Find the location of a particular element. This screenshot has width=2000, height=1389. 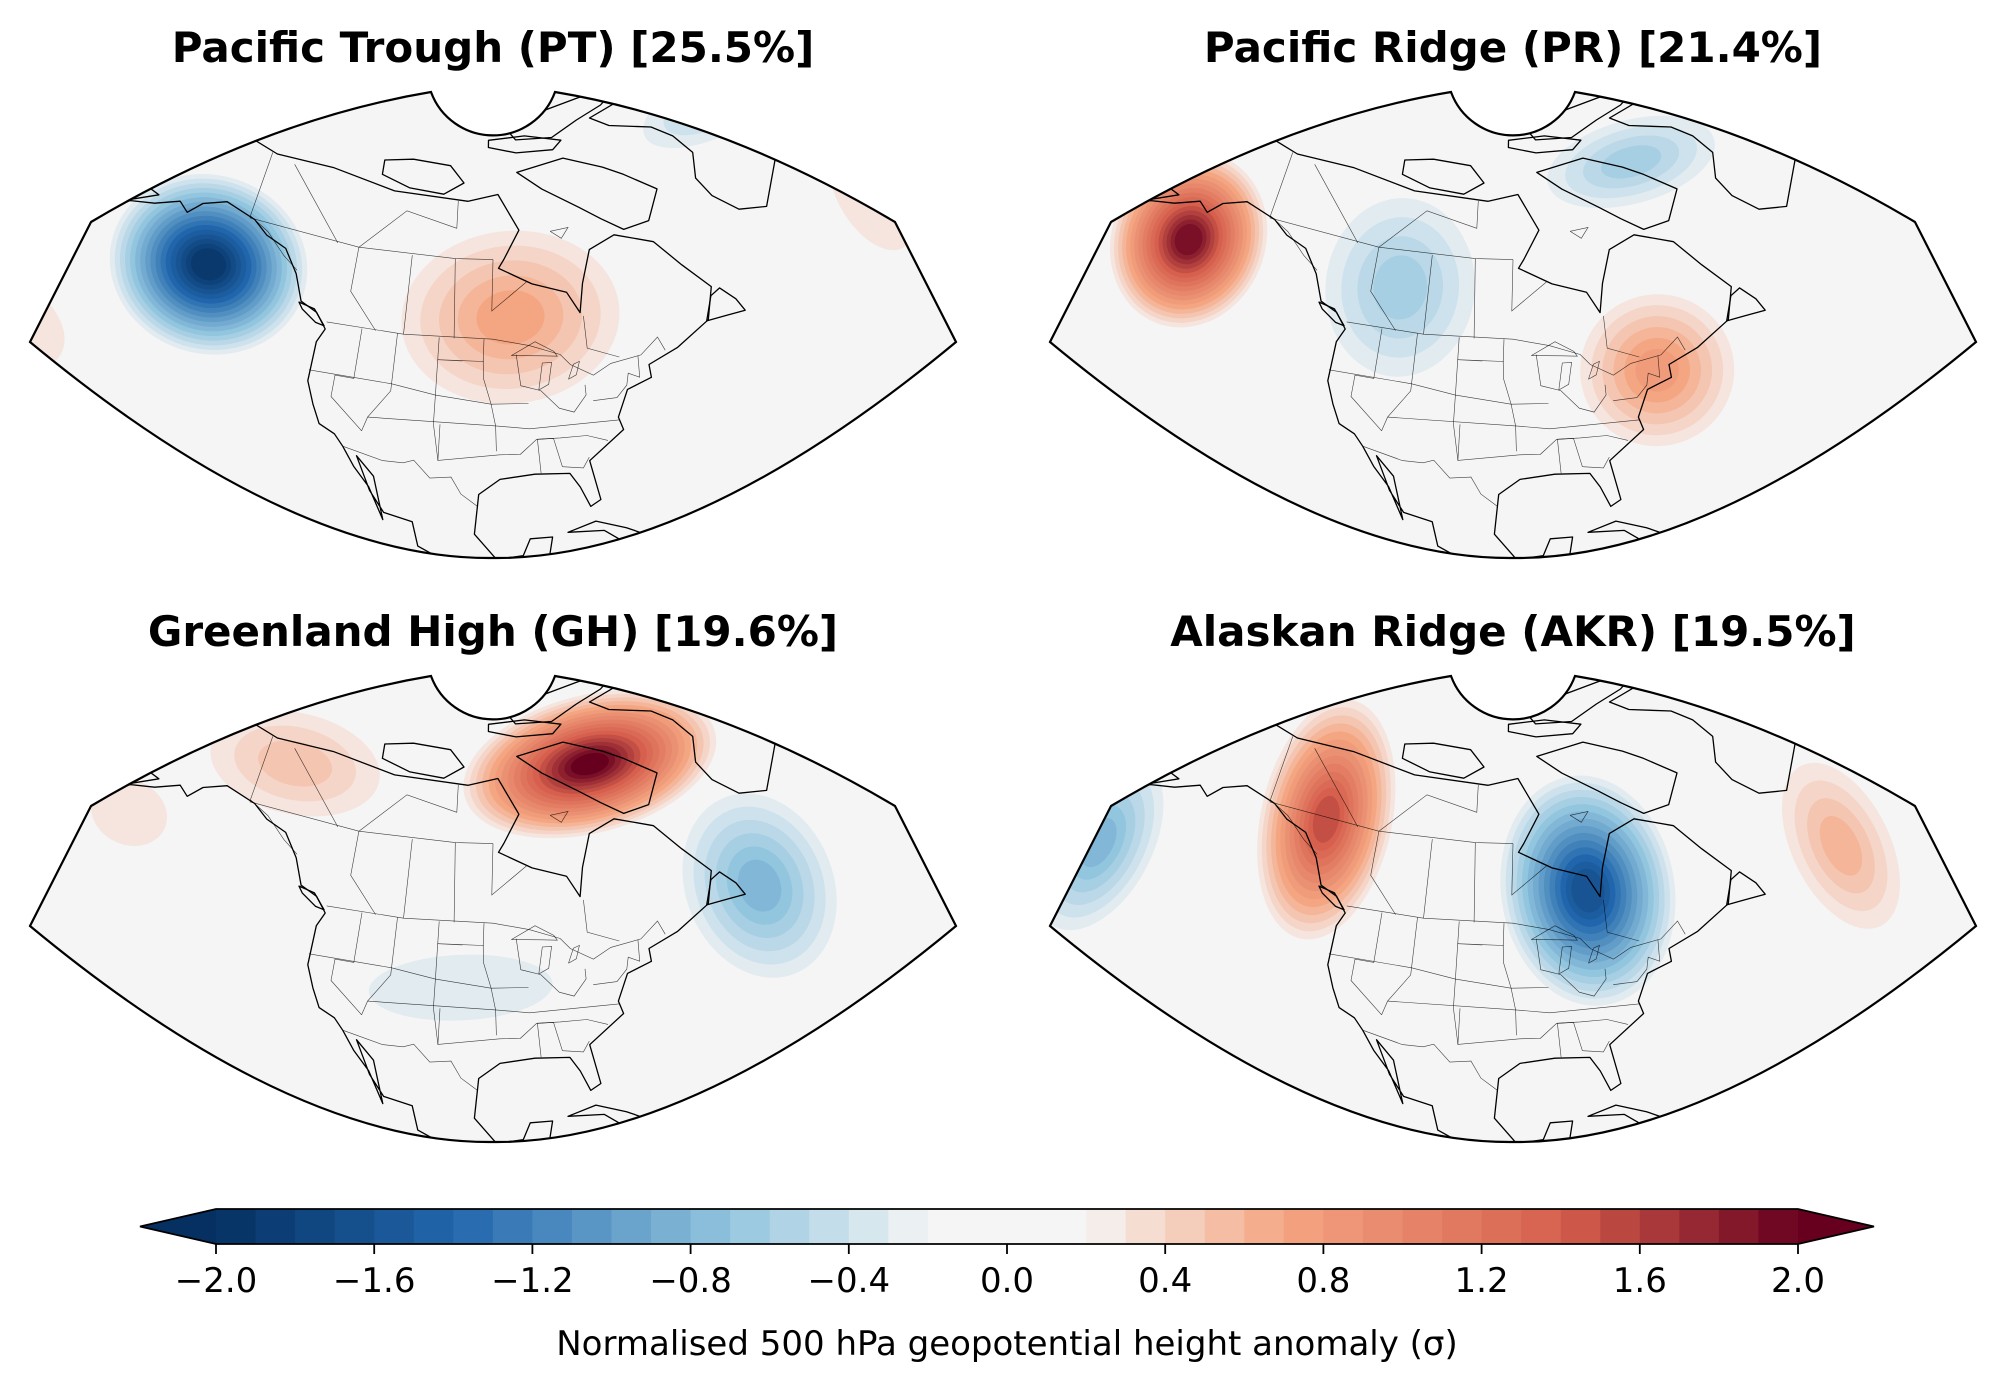

panel-title: Pacific Trough (PT) [25.5%] is located at coordinates (493, 47).